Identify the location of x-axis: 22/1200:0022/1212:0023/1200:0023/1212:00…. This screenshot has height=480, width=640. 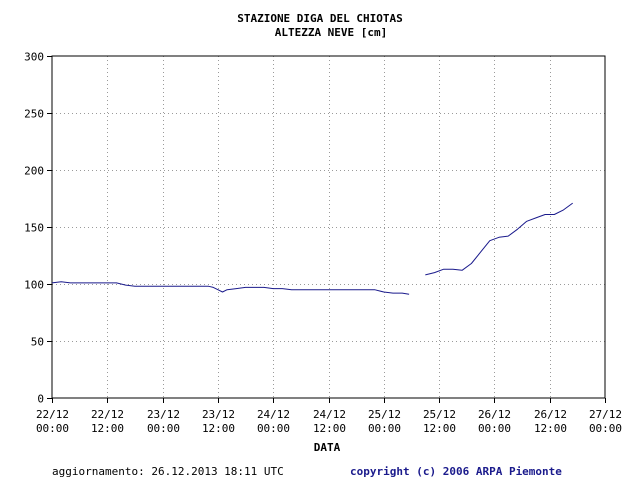
(329, 416).